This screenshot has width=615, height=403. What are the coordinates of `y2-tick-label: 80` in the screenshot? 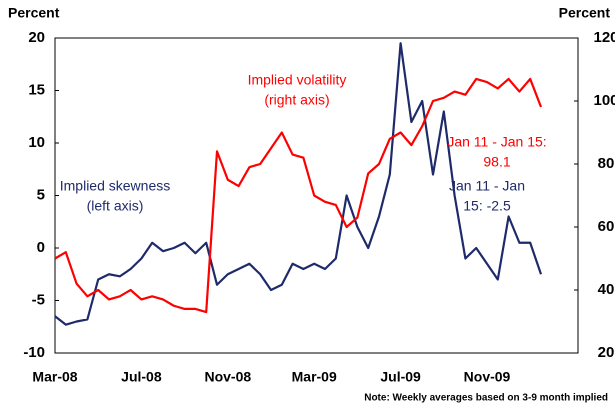 It's located at (606, 163).